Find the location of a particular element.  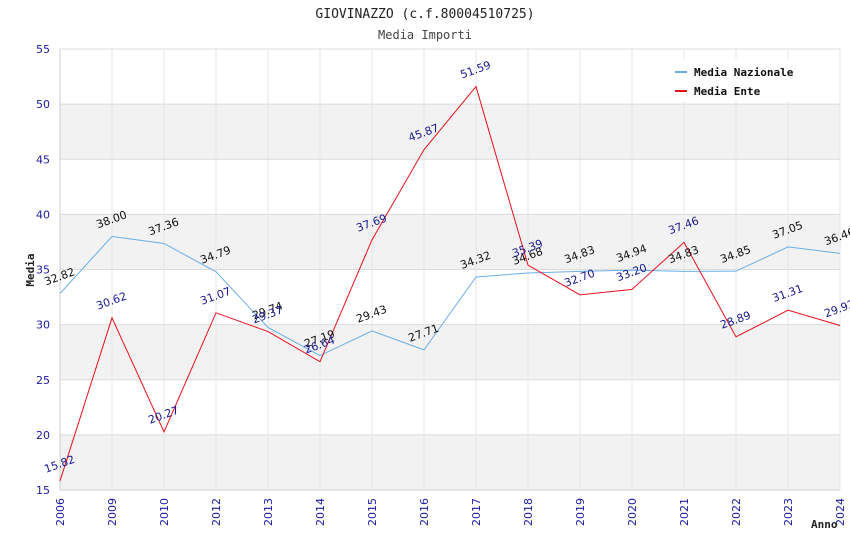

y-tick-label: 45 is located at coordinates (43, 159).